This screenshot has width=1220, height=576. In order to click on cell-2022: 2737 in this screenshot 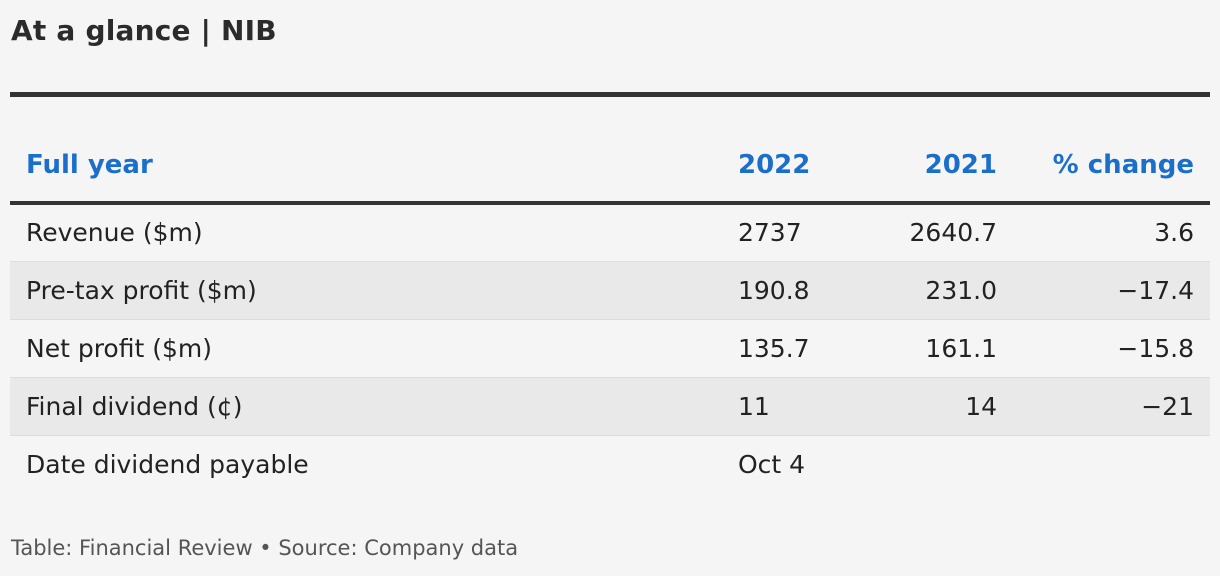, I will do `click(740, 232)`.